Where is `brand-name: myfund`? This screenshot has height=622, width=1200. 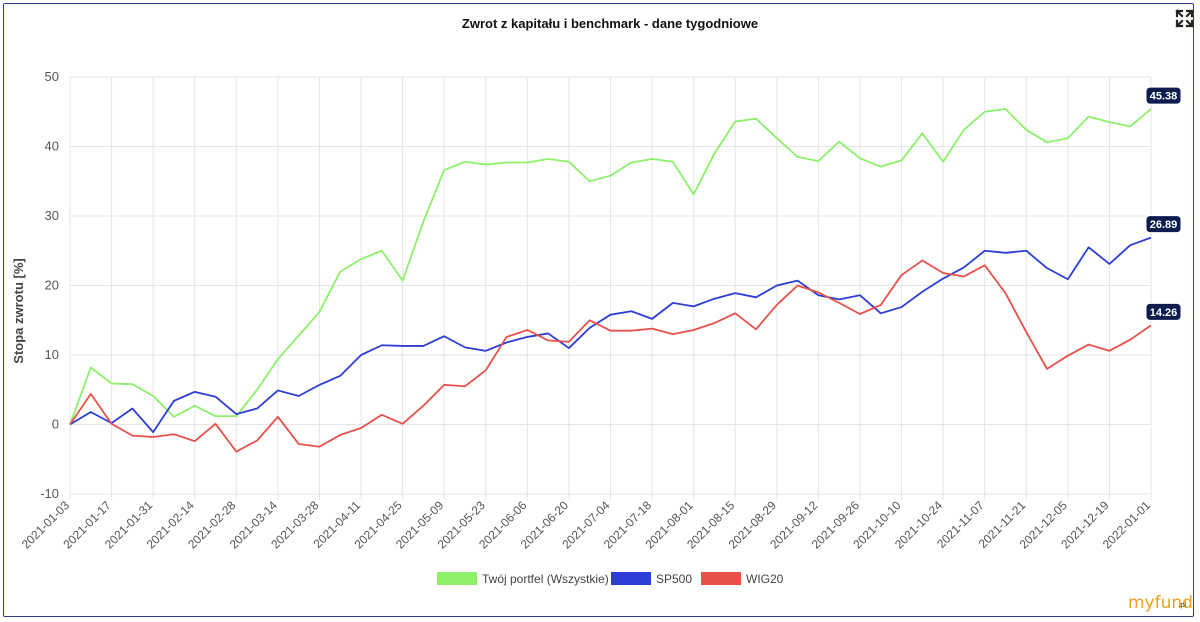 brand-name: myfund is located at coordinates (1160, 603).